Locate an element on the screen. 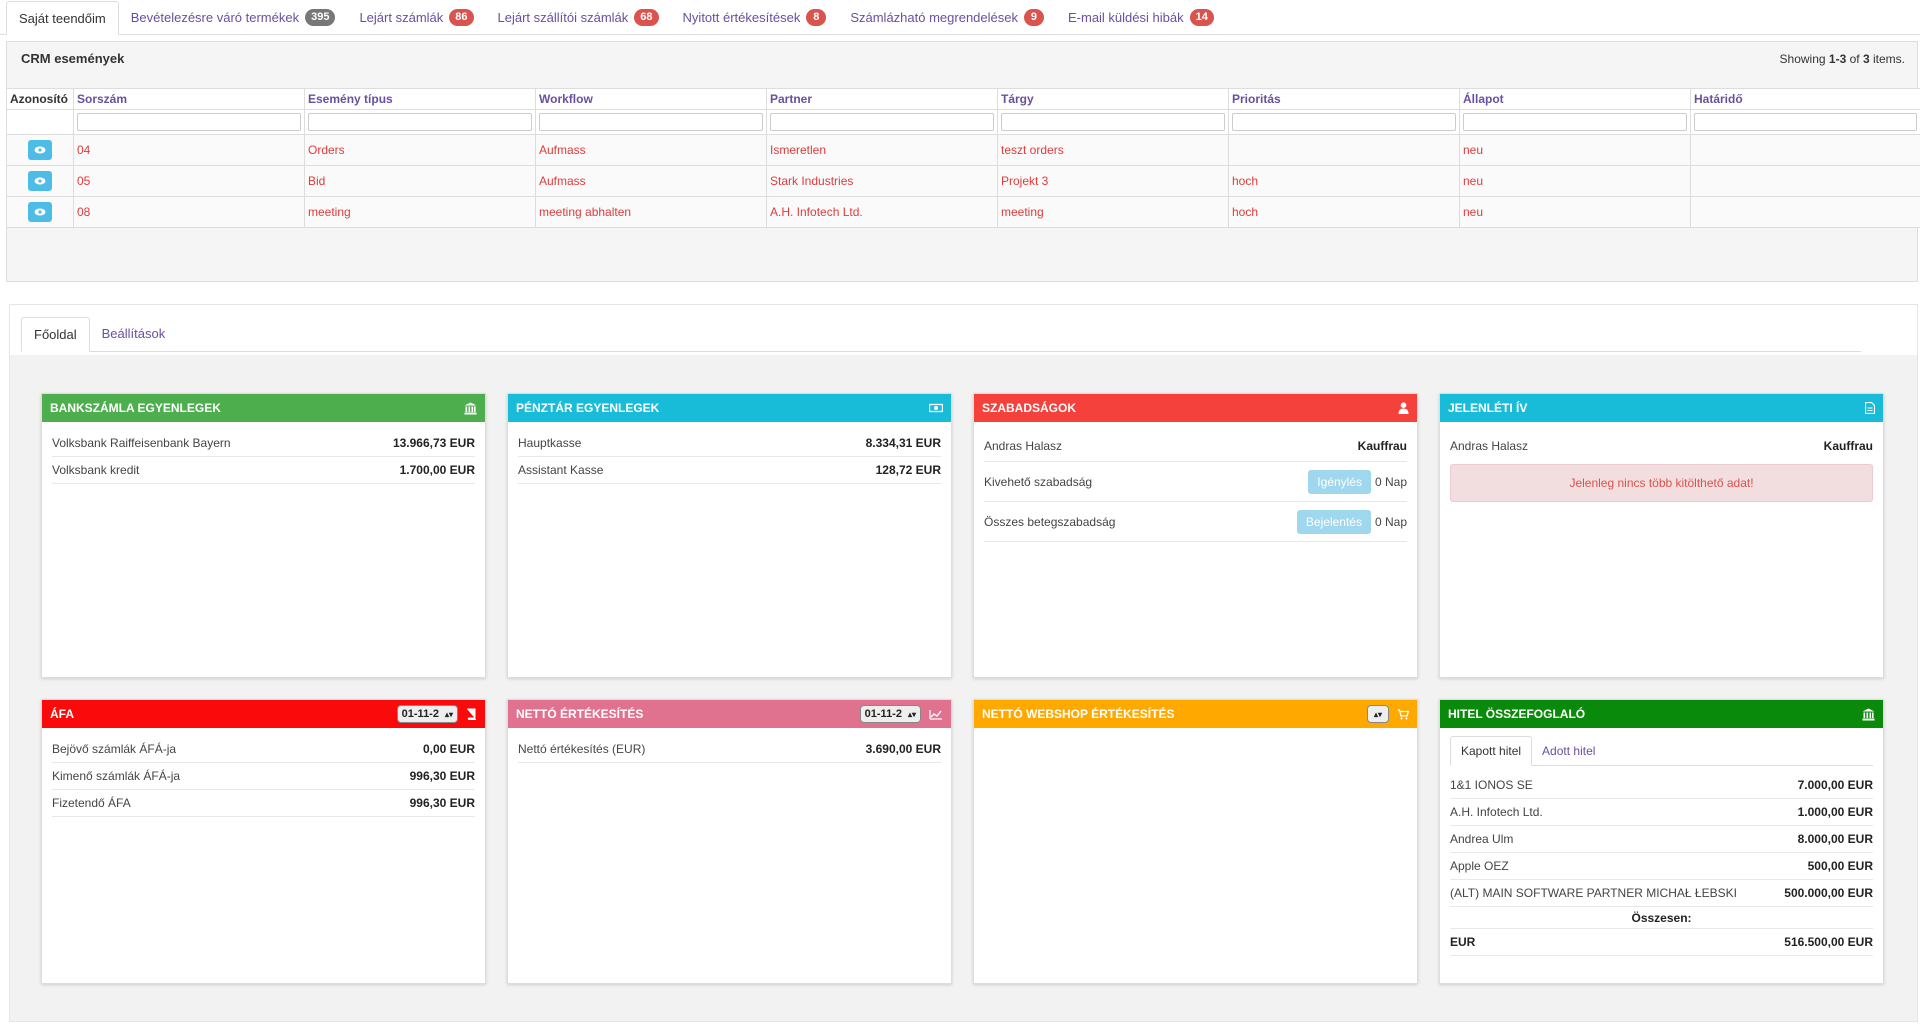  eye-icon is located at coordinates (40, 150).